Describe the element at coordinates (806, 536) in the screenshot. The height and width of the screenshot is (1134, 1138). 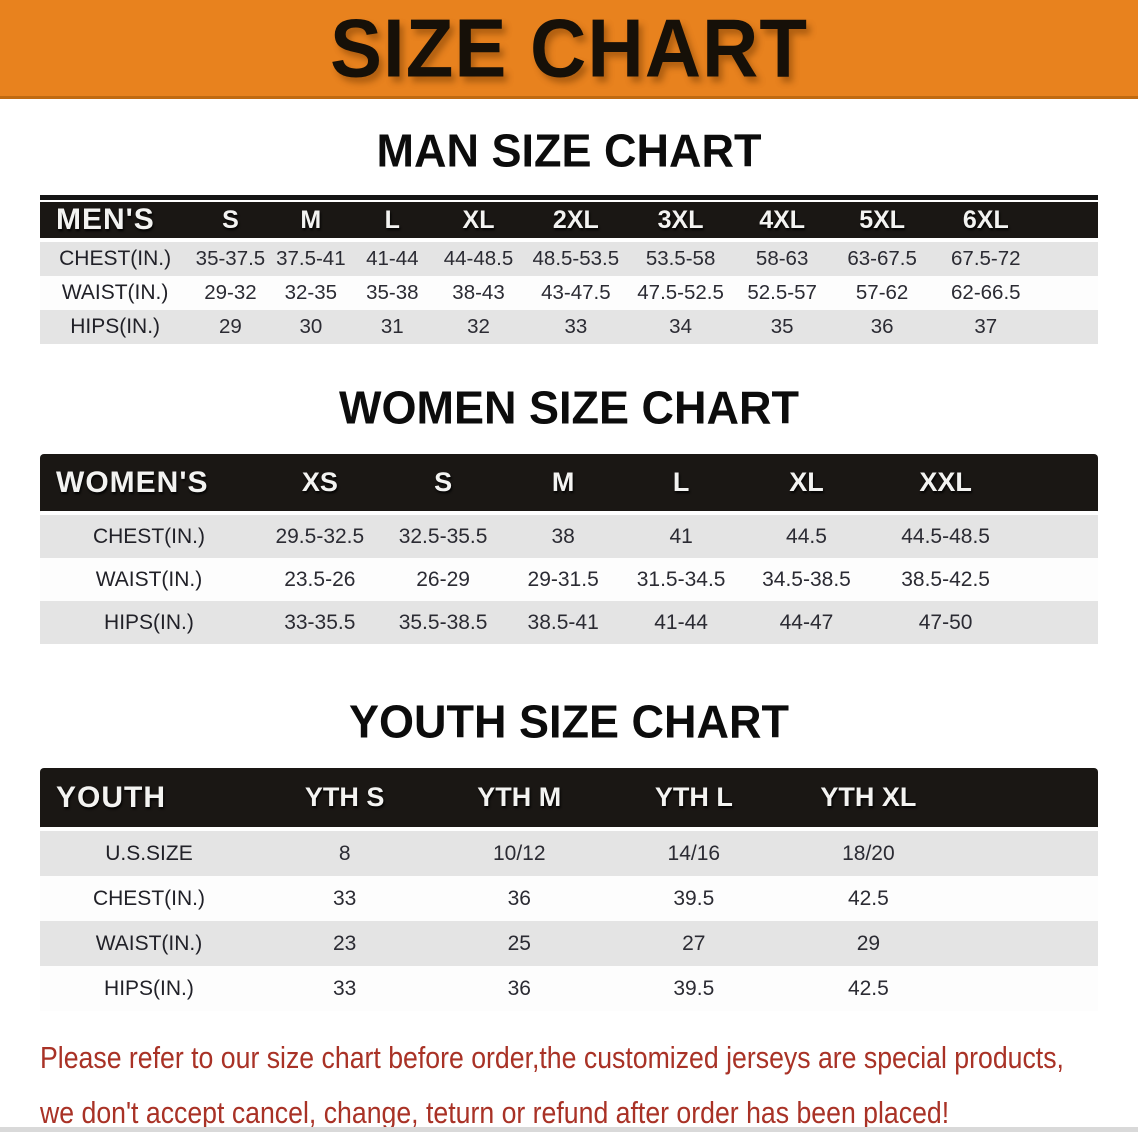
I see `women-cell-chest-in-xl: 44.5` at that location.